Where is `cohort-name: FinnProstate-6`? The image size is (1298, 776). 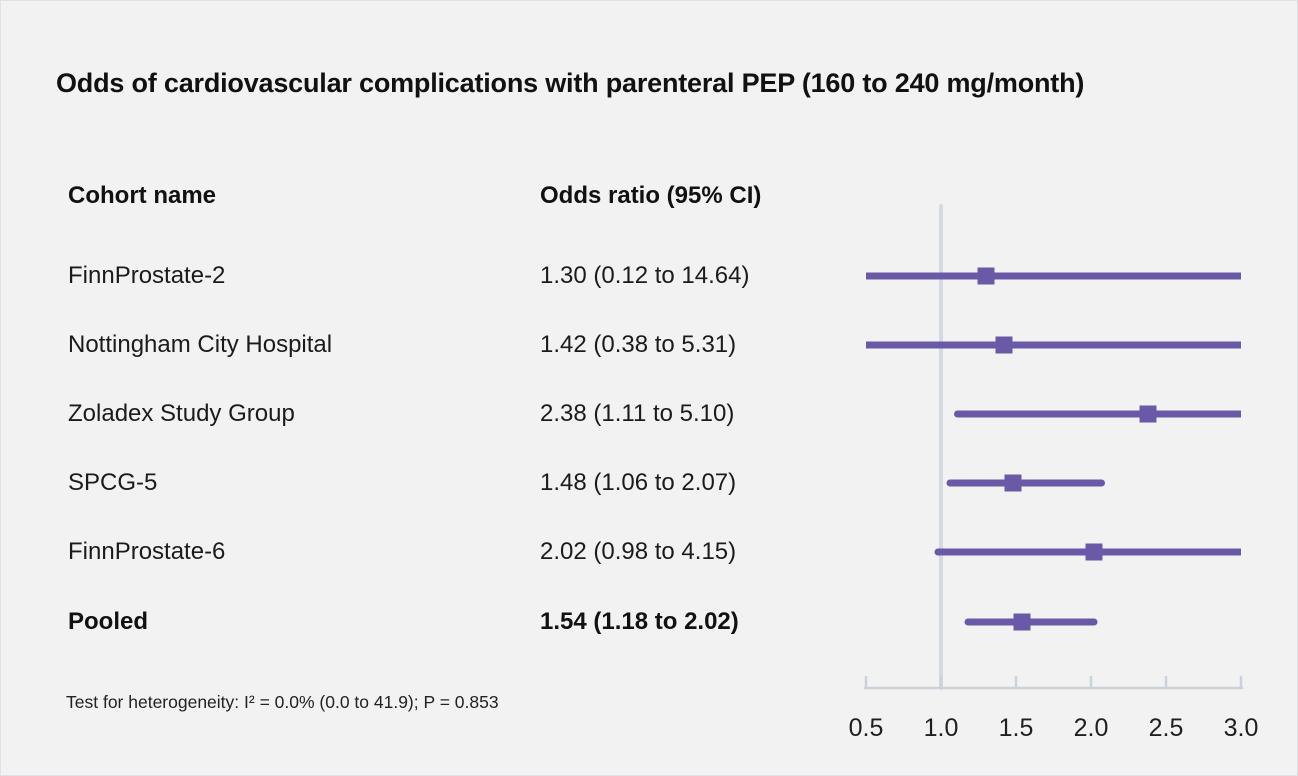 cohort-name: FinnProstate-6 is located at coordinates (147, 551).